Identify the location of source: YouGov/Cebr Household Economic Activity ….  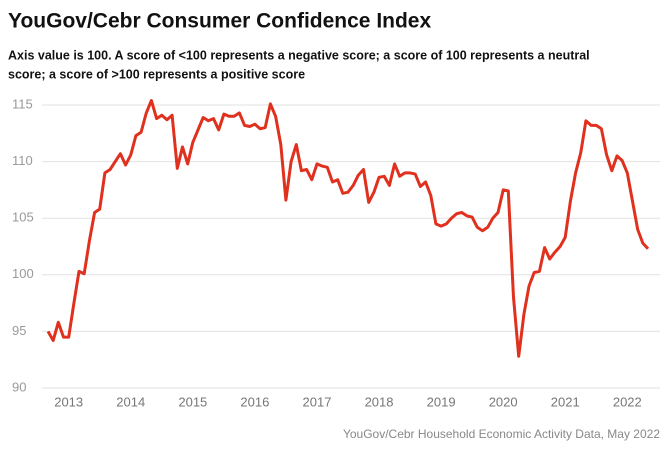
(501, 434).